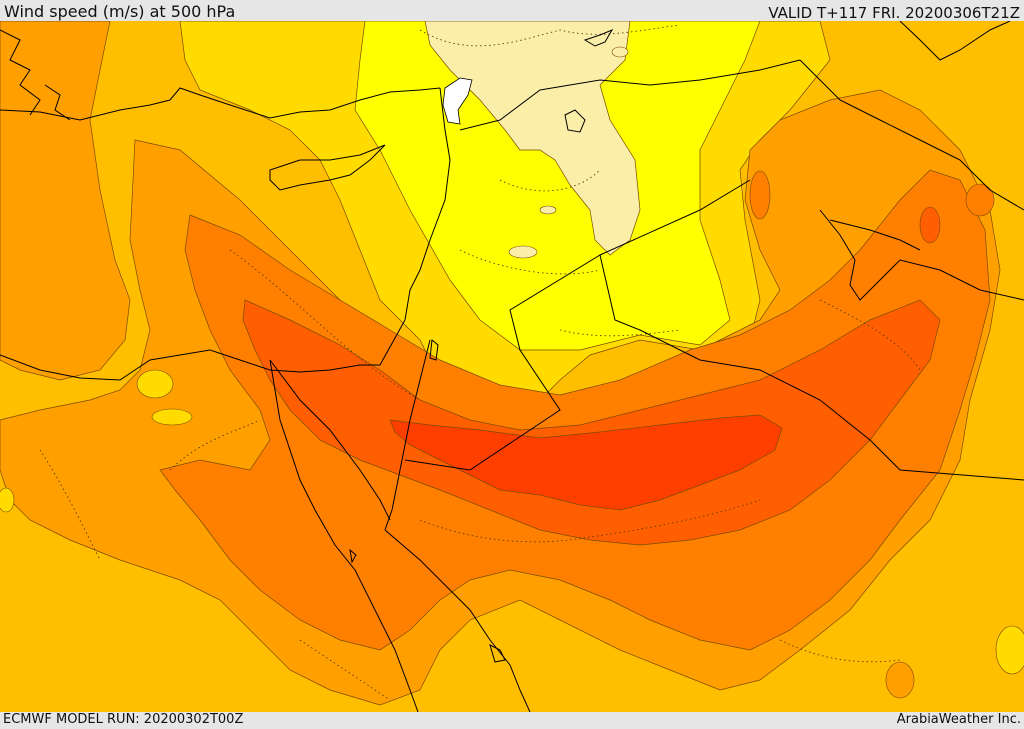 The image size is (1024, 729). What do you see at coordinates (120, 11) in the screenshot?
I see `map-title: Wind speed (m/s) at 500 hPa` at bounding box center [120, 11].